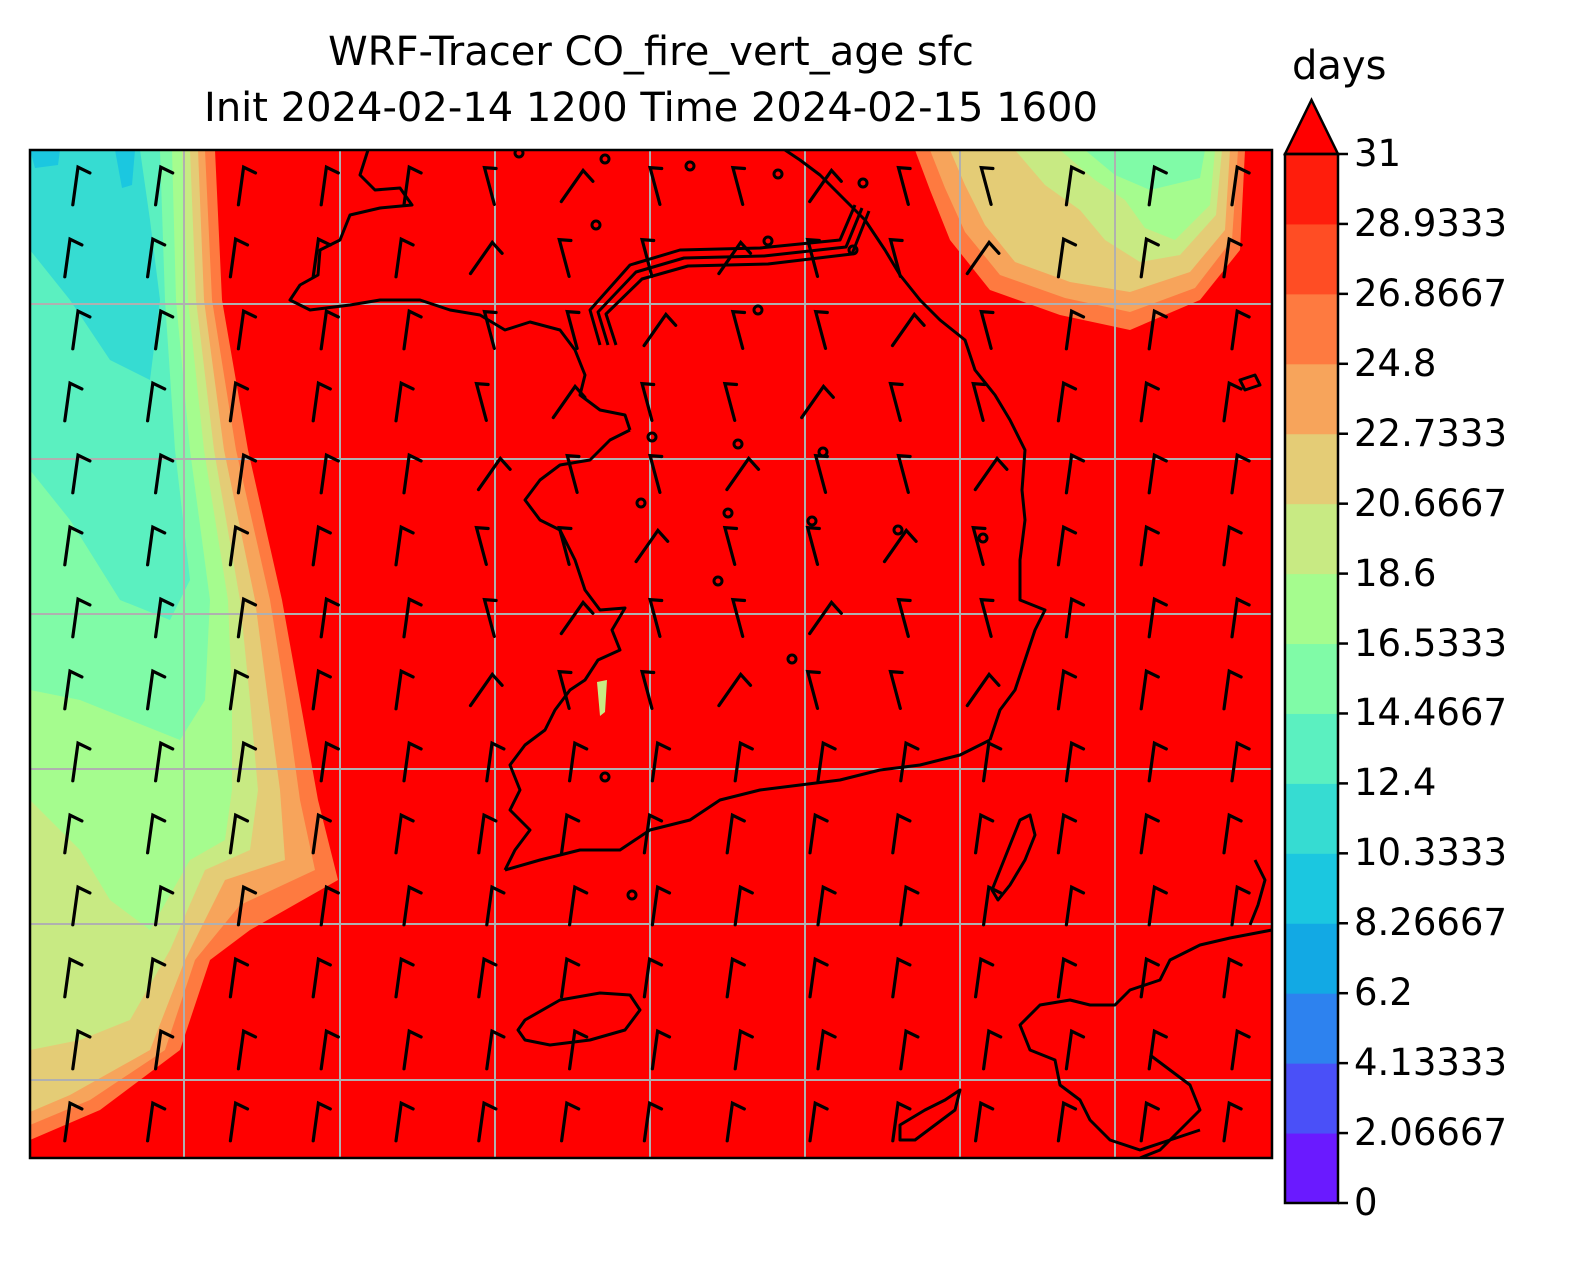 The image size is (1581, 1267). What do you see at coordinates (651, 52) in the screenshot?
I see `map-title: WRF-Tracer CO_fire_vert_age sfc` at bounding box center [651, 52].